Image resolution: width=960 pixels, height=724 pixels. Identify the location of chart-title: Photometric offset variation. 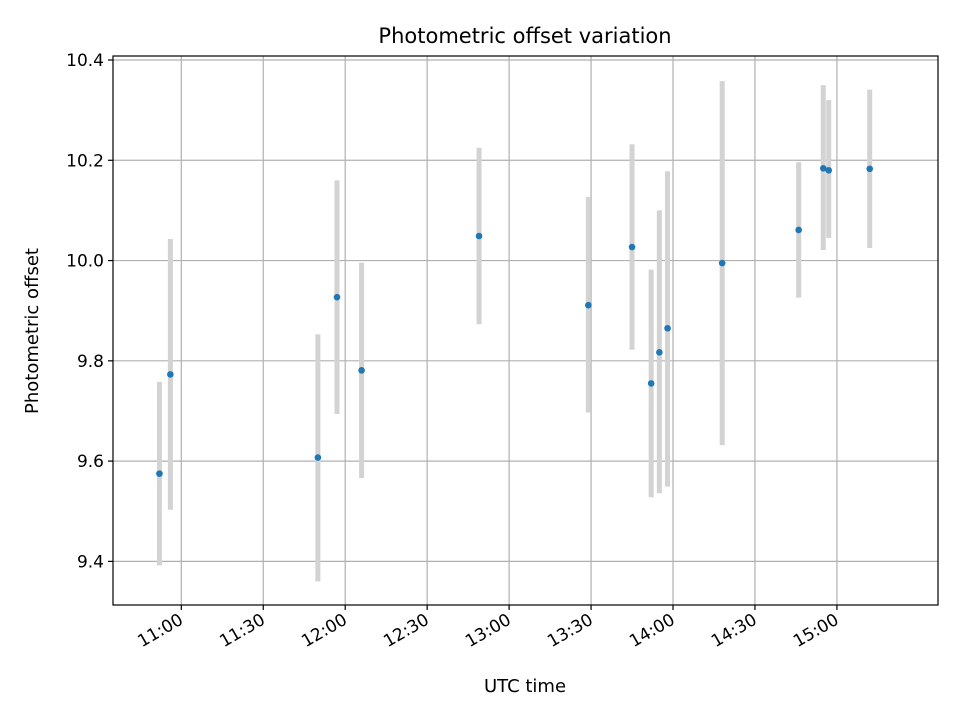
(524, 36).